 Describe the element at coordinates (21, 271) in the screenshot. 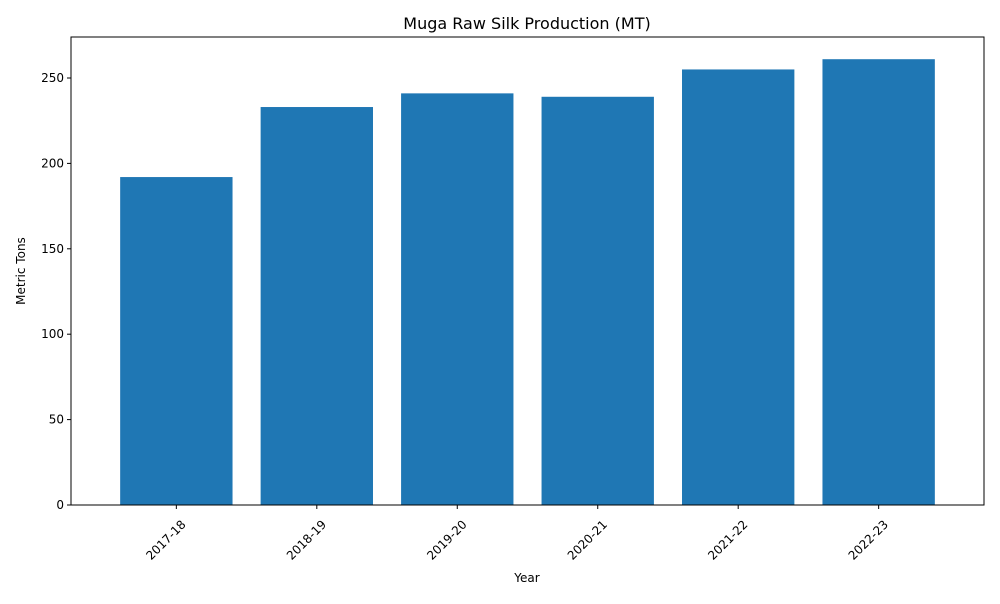

I see `y-axis-label: Metric Tons` at that location.